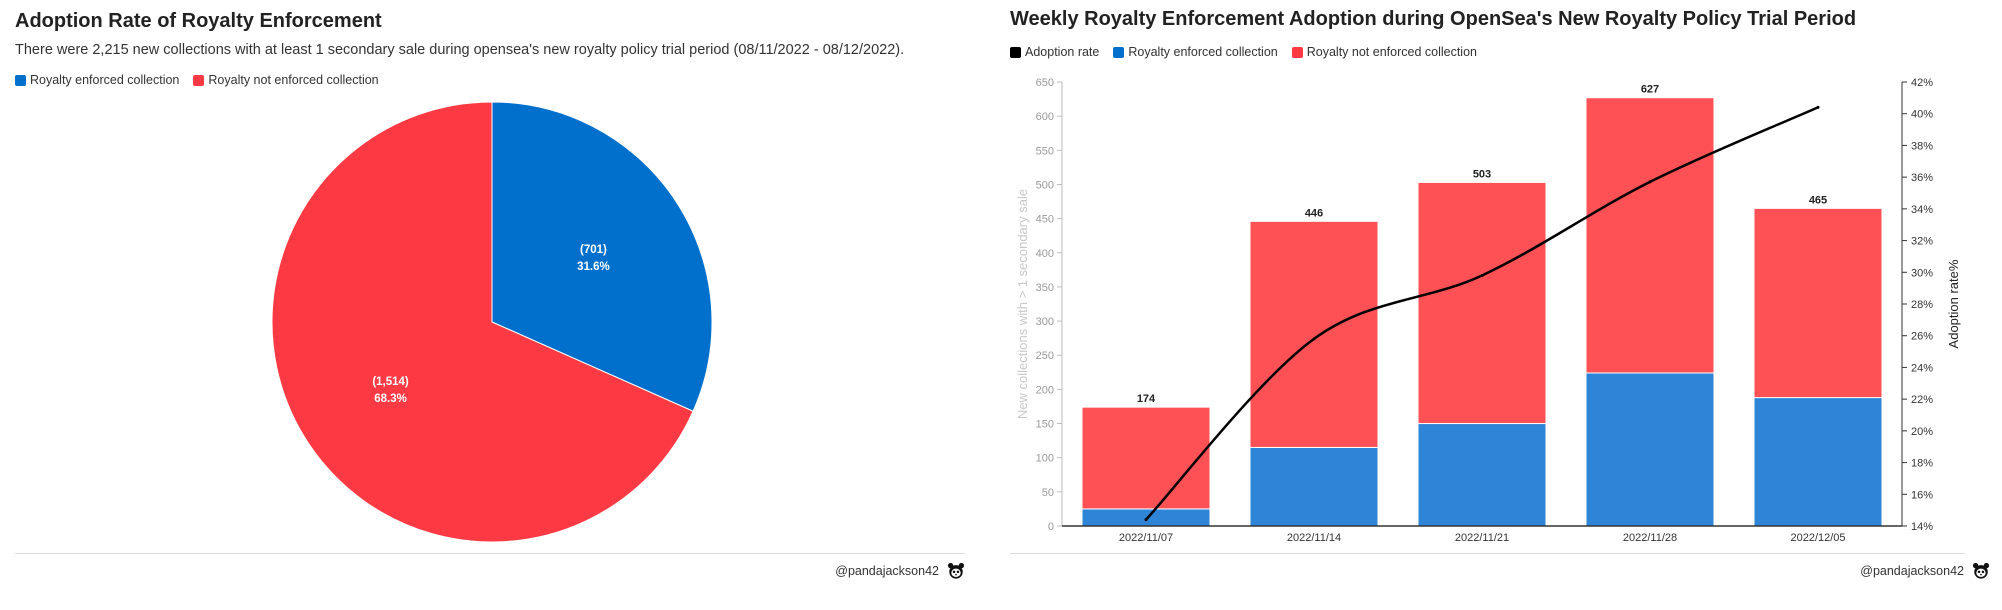  I want to click on left-axis-tick-label: 200, so click(1045, 390).